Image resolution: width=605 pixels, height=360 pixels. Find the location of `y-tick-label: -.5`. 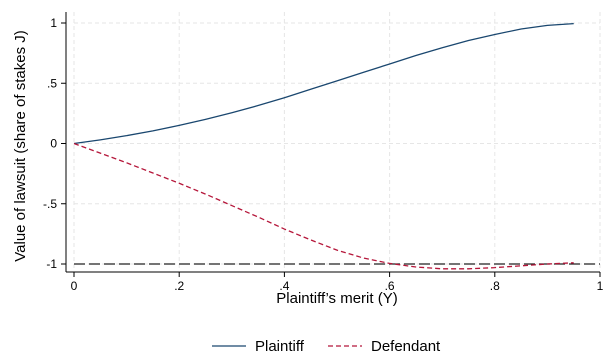

y-tick-label: -.5 is located at coordinates (50, 204).